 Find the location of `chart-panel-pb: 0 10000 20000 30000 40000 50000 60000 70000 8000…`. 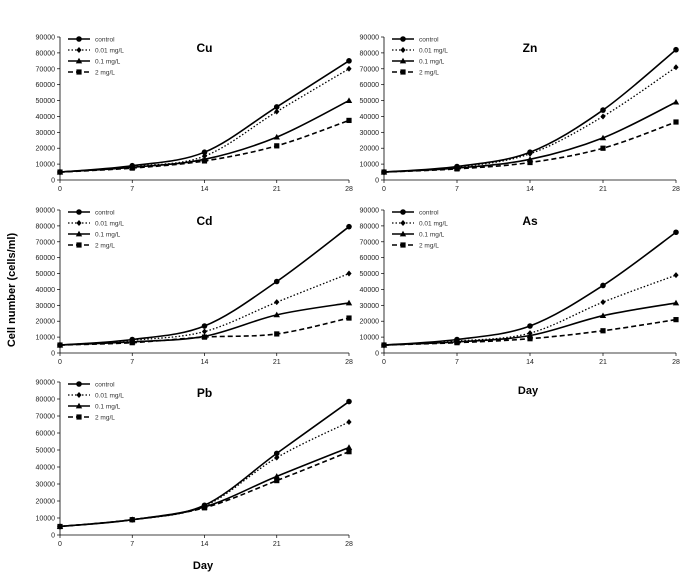

chart-panel-pb: 0 10000 20000 30000 40000 50000 60000 70000 8000… is located at coordinates (194, 464).